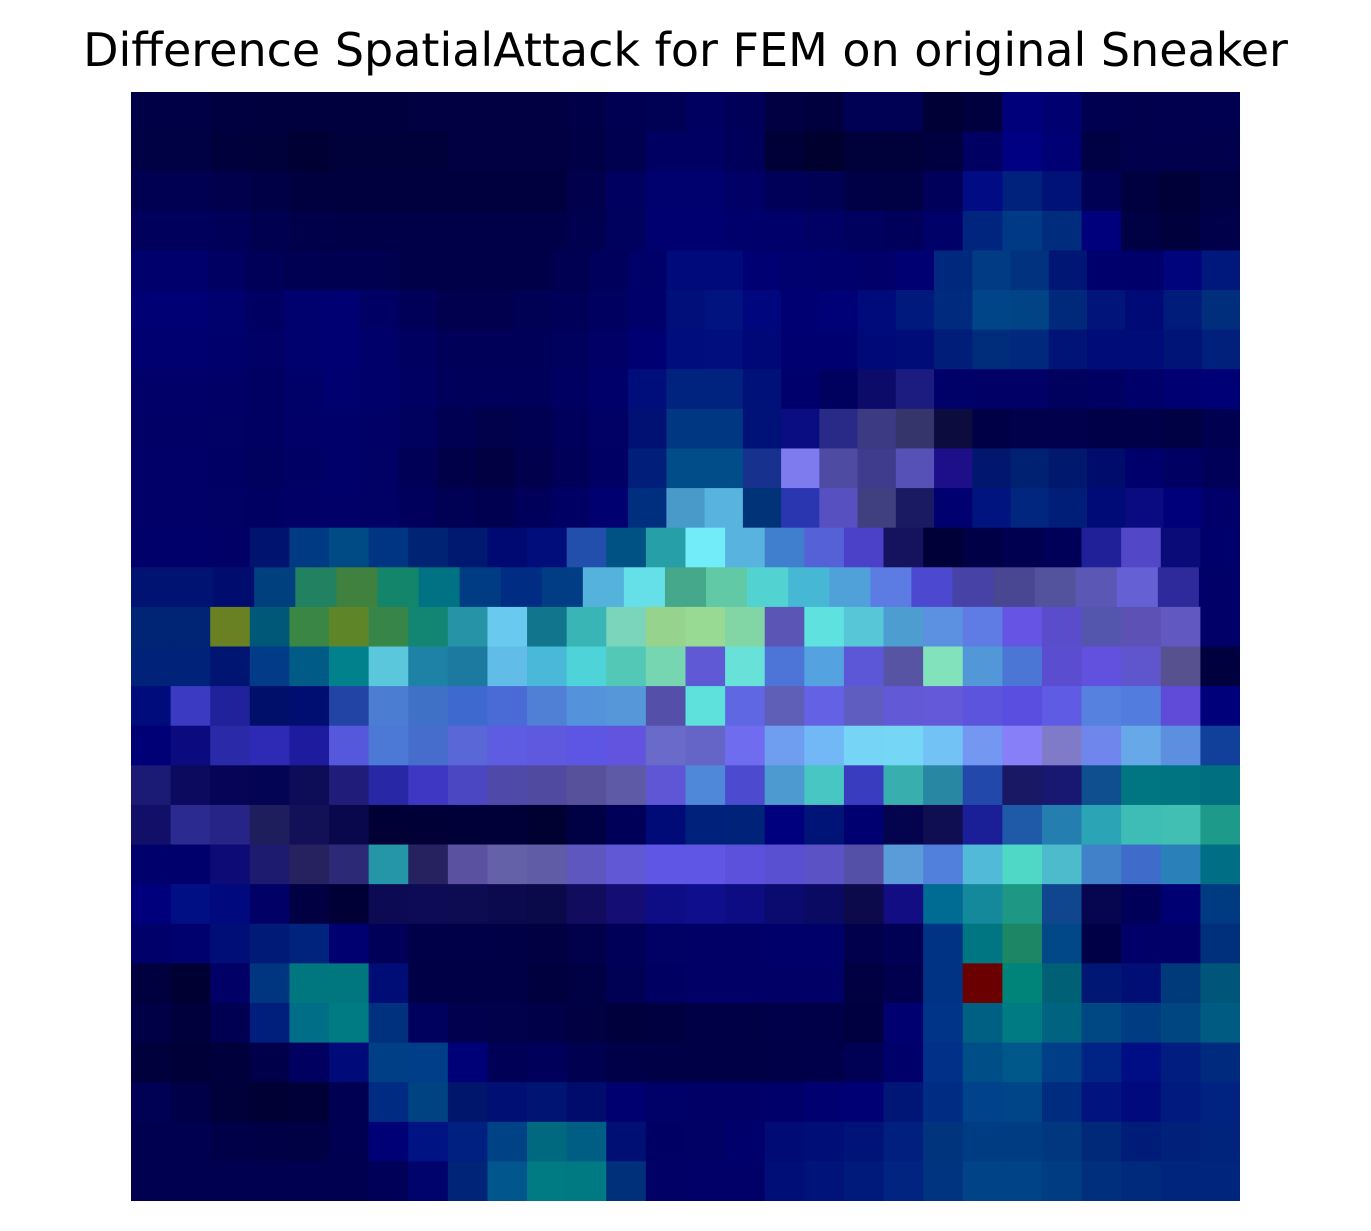  Describe the element at coordinates (586, 1023) in the screenshot. I see `heatmap-cell-r23-c11` at that location.